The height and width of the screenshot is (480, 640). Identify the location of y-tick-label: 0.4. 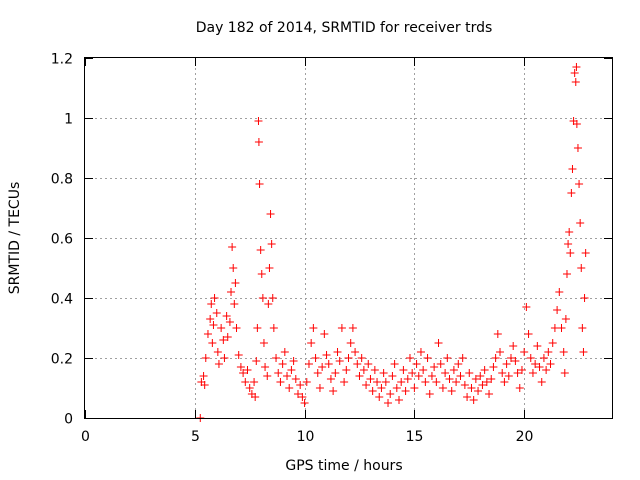
(62, 300).